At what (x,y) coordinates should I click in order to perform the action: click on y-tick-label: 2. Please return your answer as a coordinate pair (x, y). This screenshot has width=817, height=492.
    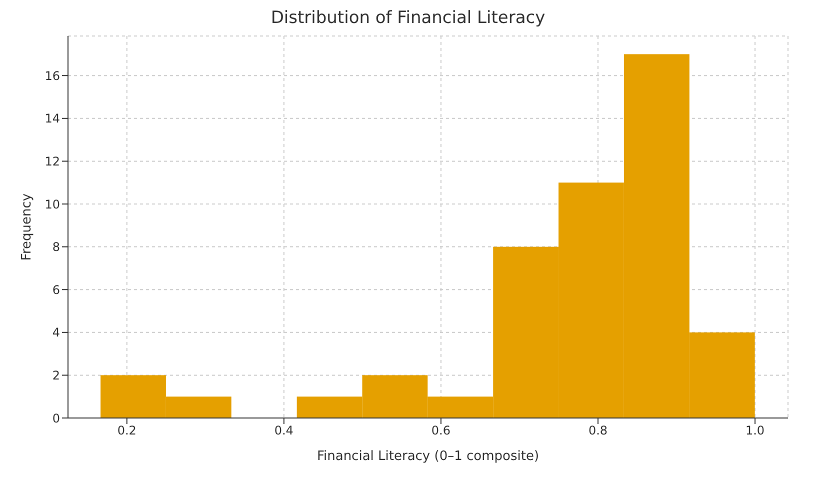
    Looking at the image, I should click on (56, 375).